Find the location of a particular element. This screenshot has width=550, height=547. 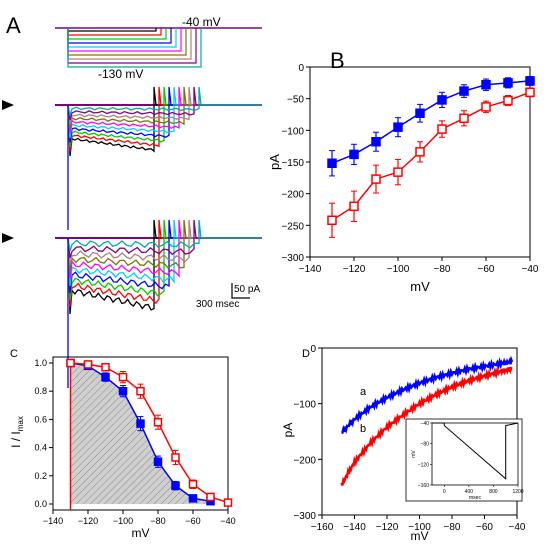

series-line-blue is located at coordinates (431, 122).